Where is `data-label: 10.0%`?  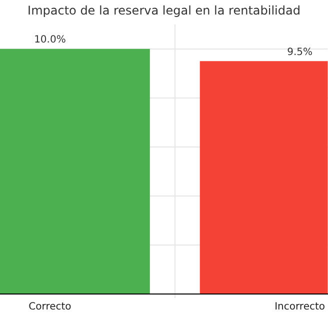
data-label: 10.0% is located at coordinates (50, 40).